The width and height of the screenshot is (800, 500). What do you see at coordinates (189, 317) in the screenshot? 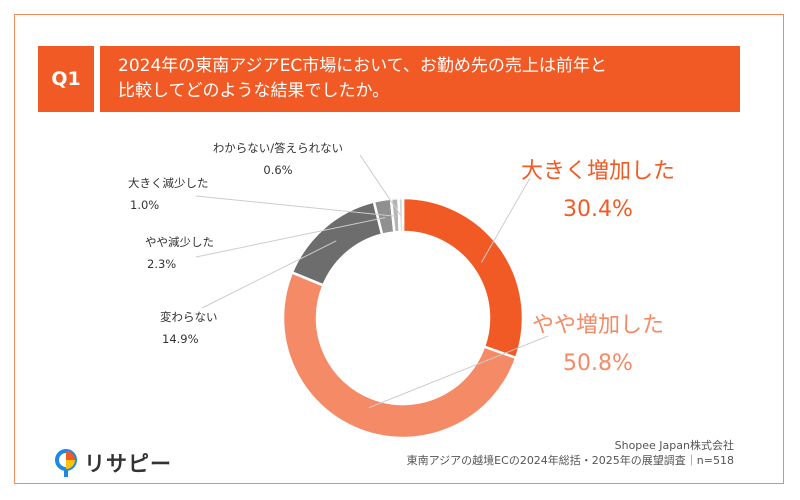
I see `slice-label-2: 変わらない` at bounding box center [189, 317].